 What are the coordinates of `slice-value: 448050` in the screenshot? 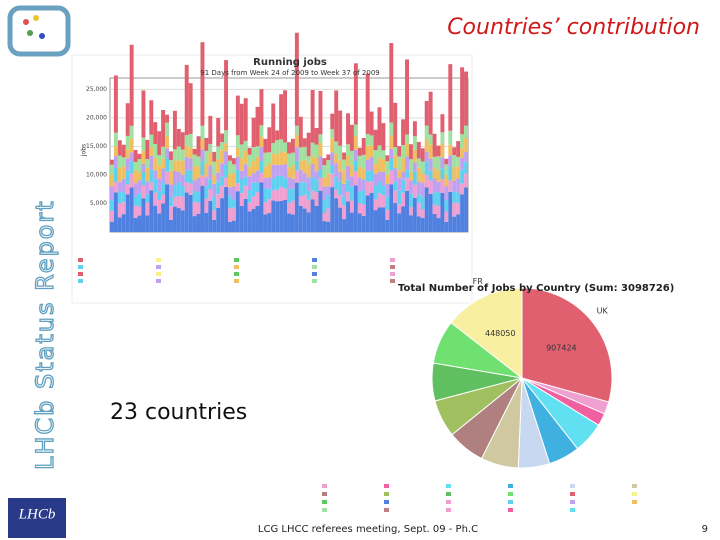 It's located at (500, 333).